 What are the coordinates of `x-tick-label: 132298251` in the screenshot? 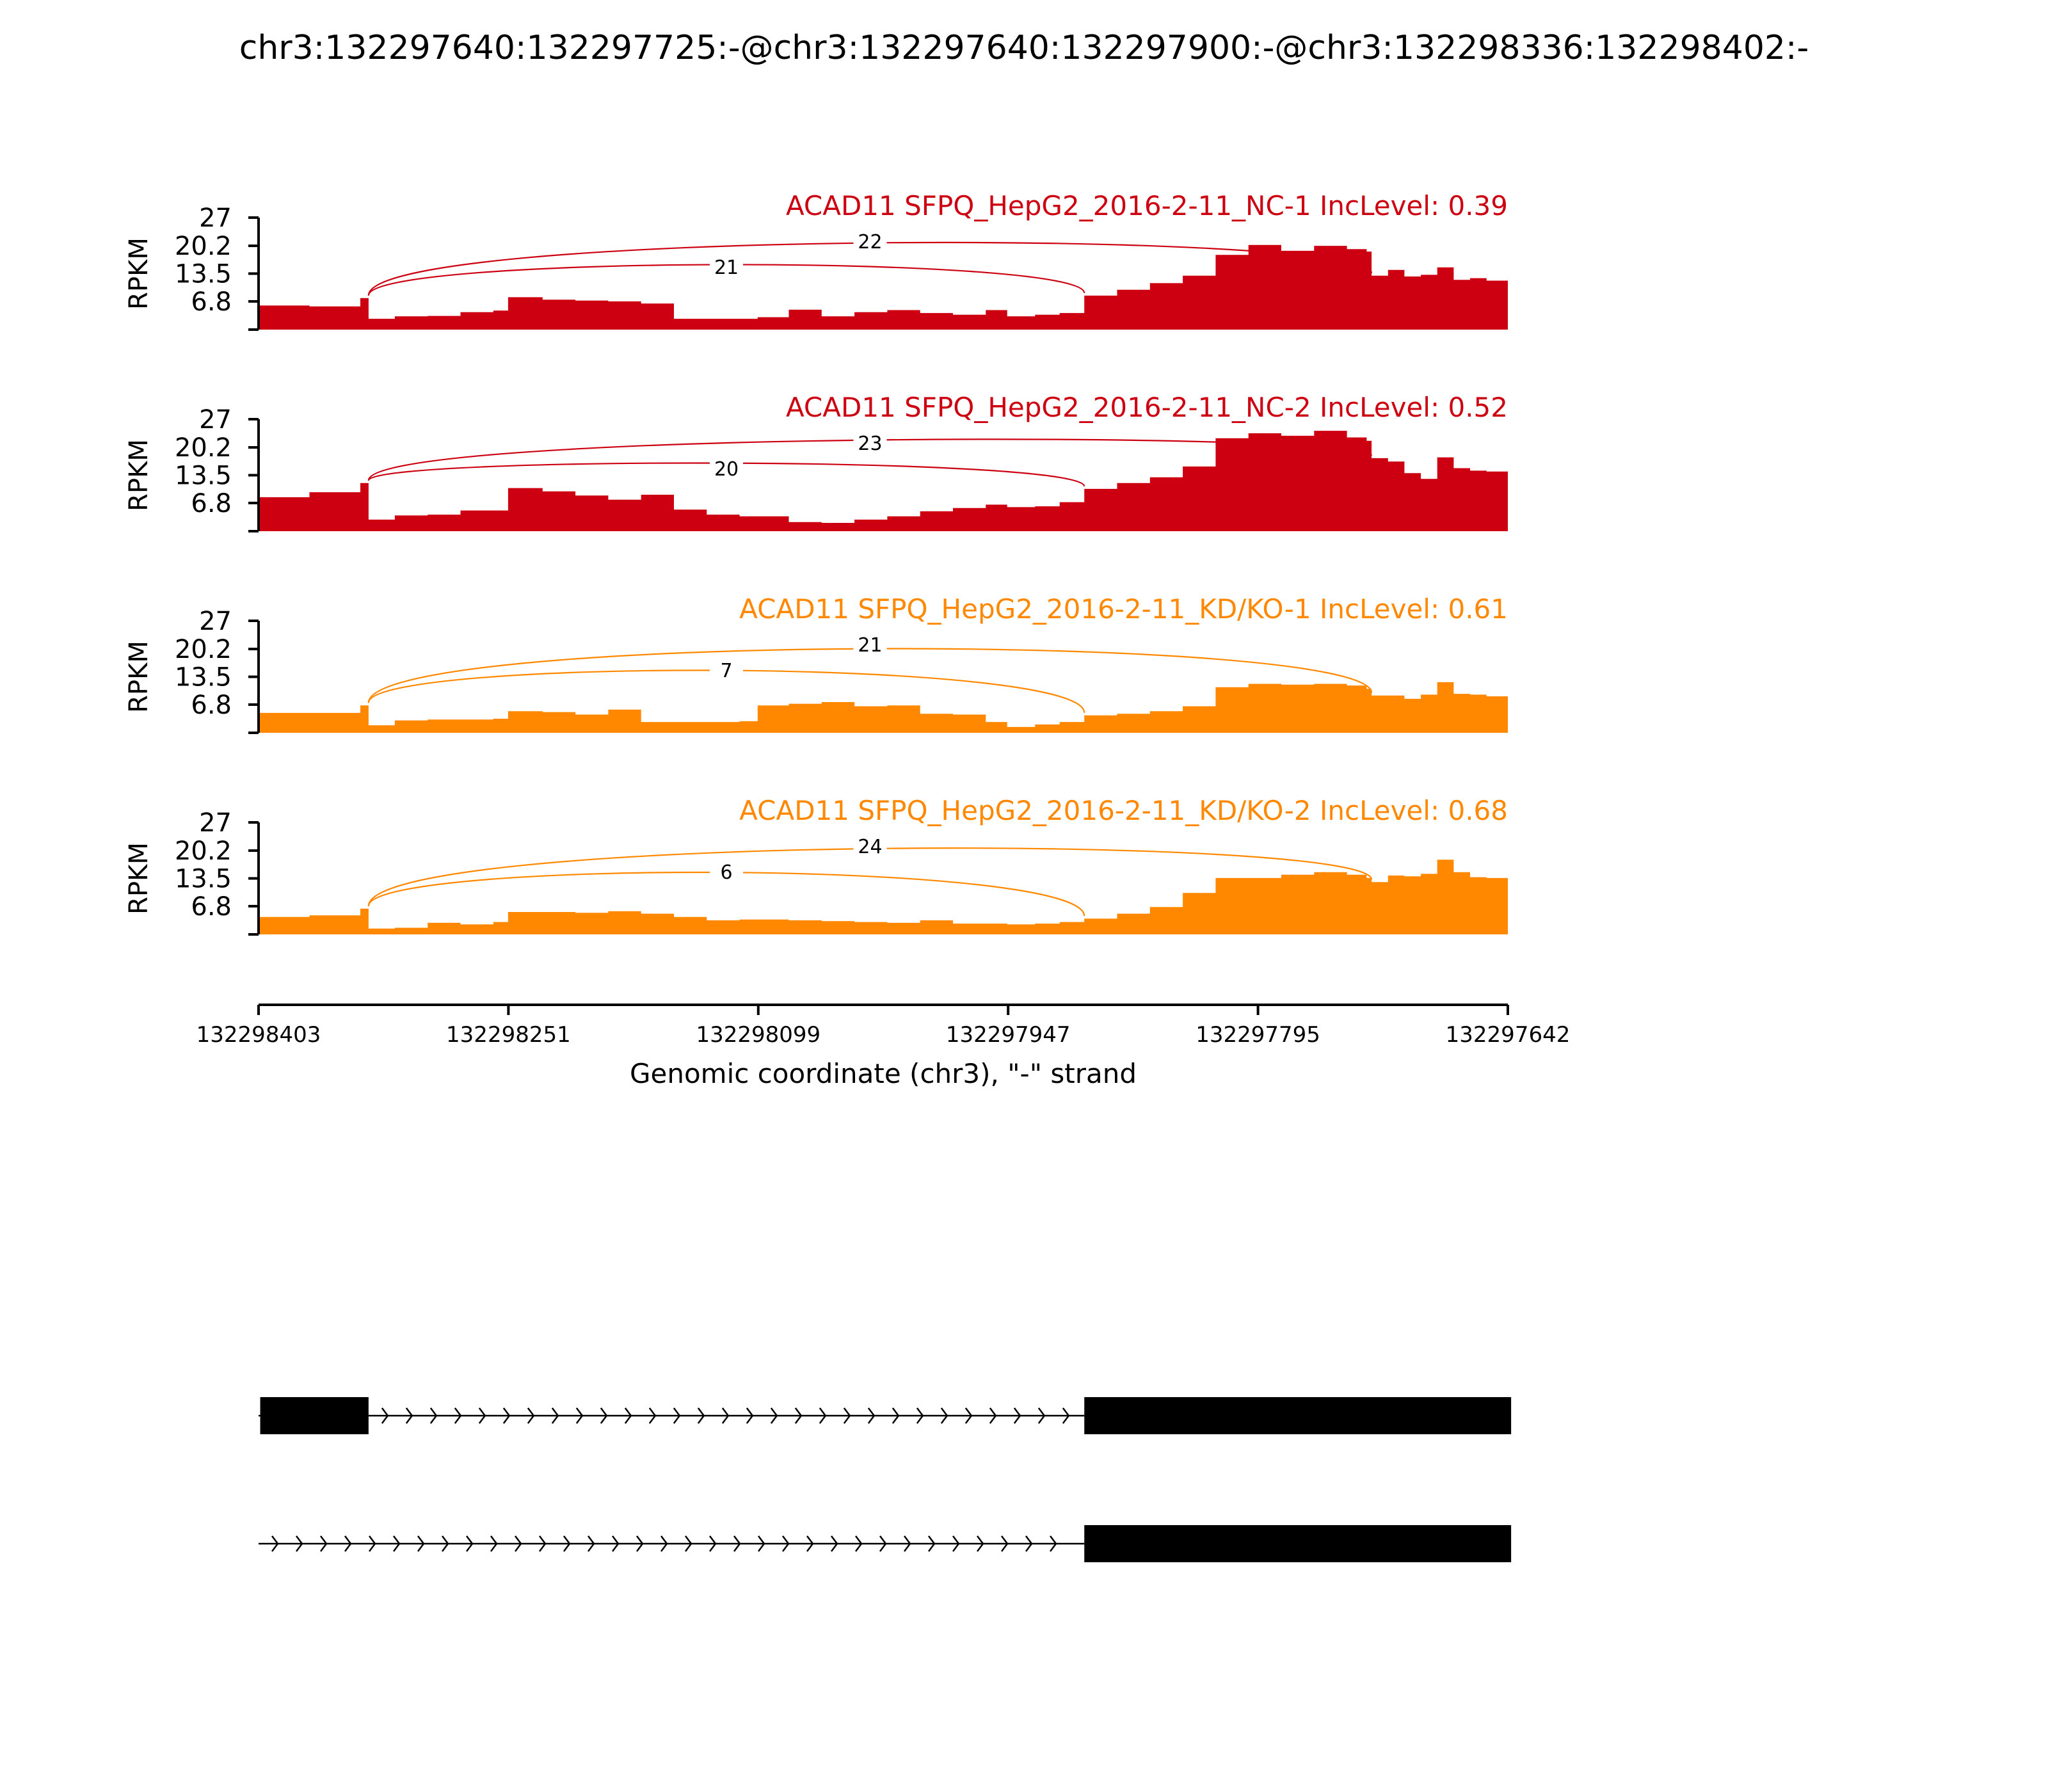 It's located at (508, 1035).